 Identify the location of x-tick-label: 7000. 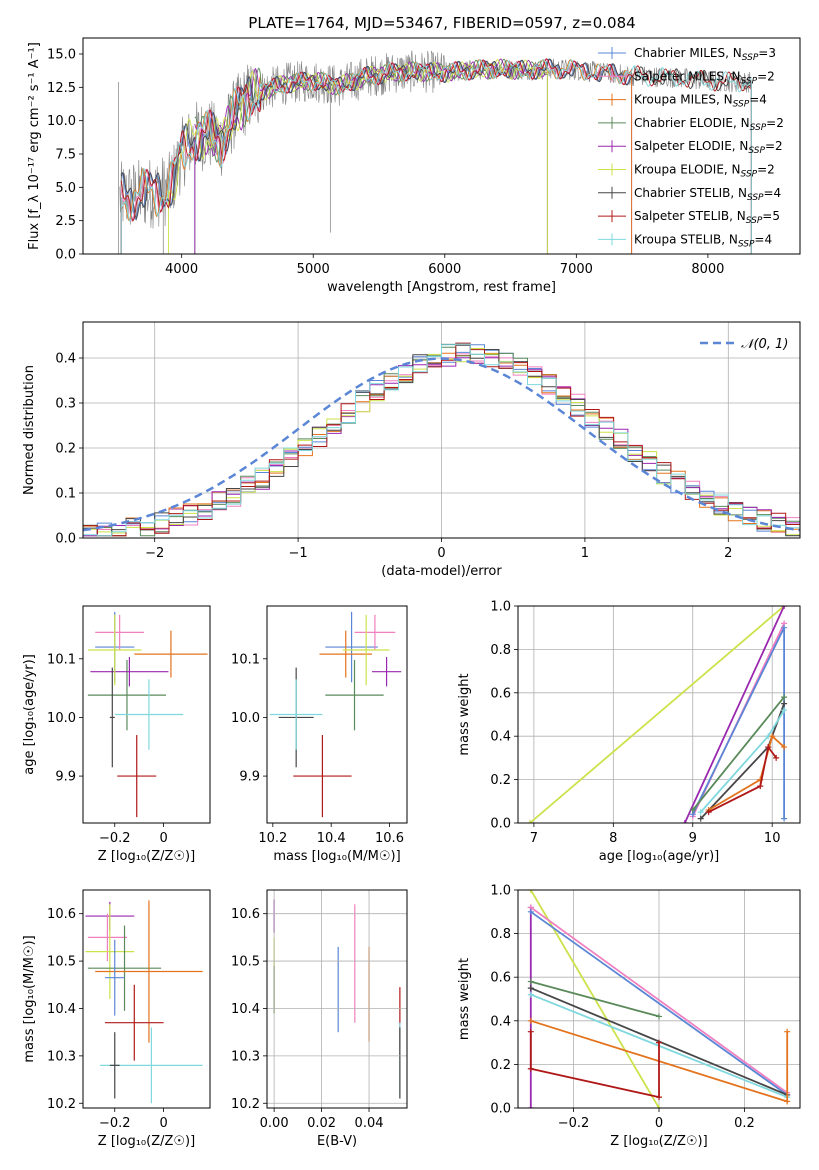
(576, 269).